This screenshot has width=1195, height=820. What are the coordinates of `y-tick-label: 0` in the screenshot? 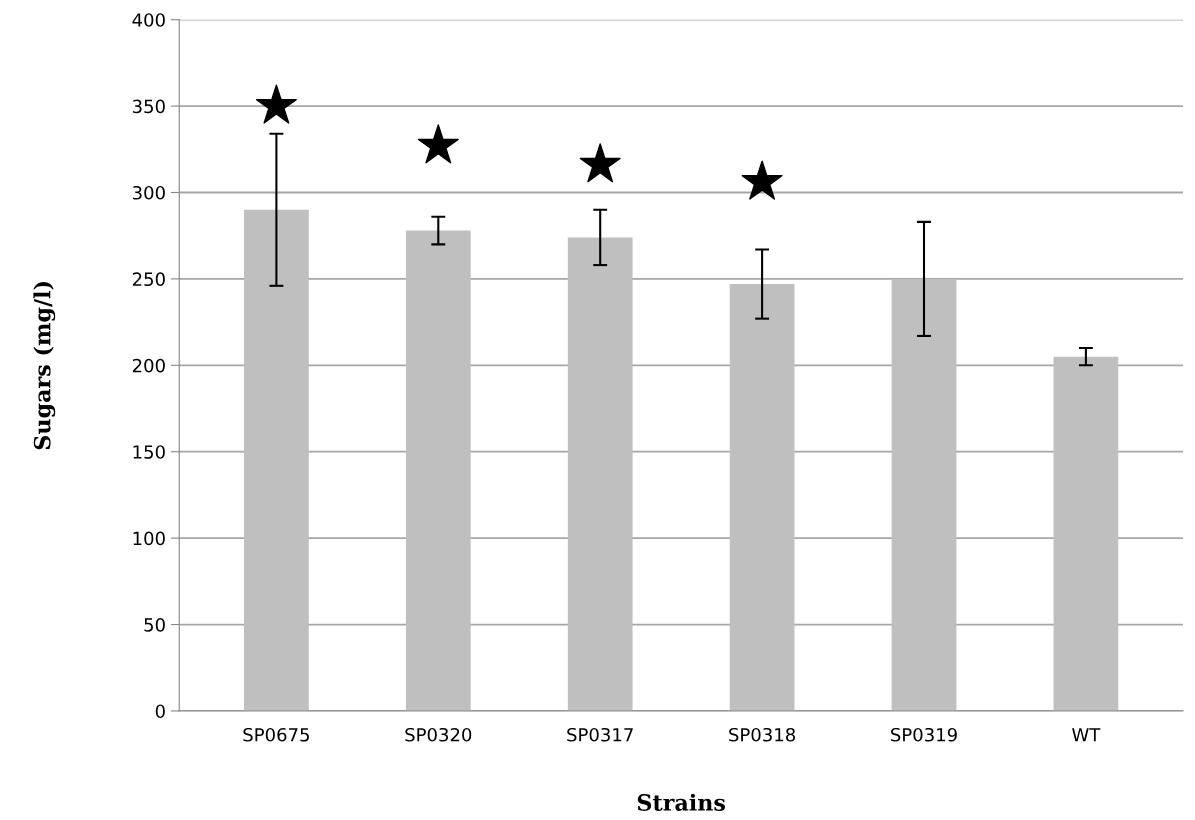 It's located at (160, 711).